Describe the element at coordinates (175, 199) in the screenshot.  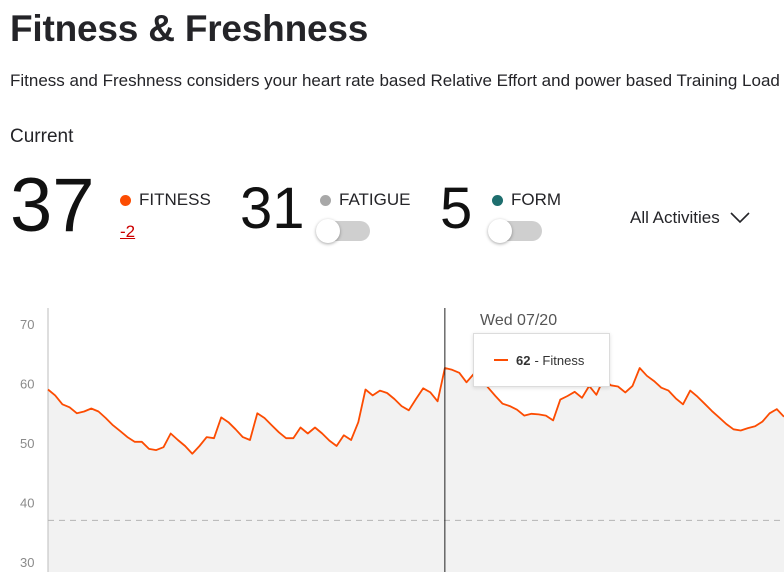
I see `fitness-label: FITNESS` at that location.